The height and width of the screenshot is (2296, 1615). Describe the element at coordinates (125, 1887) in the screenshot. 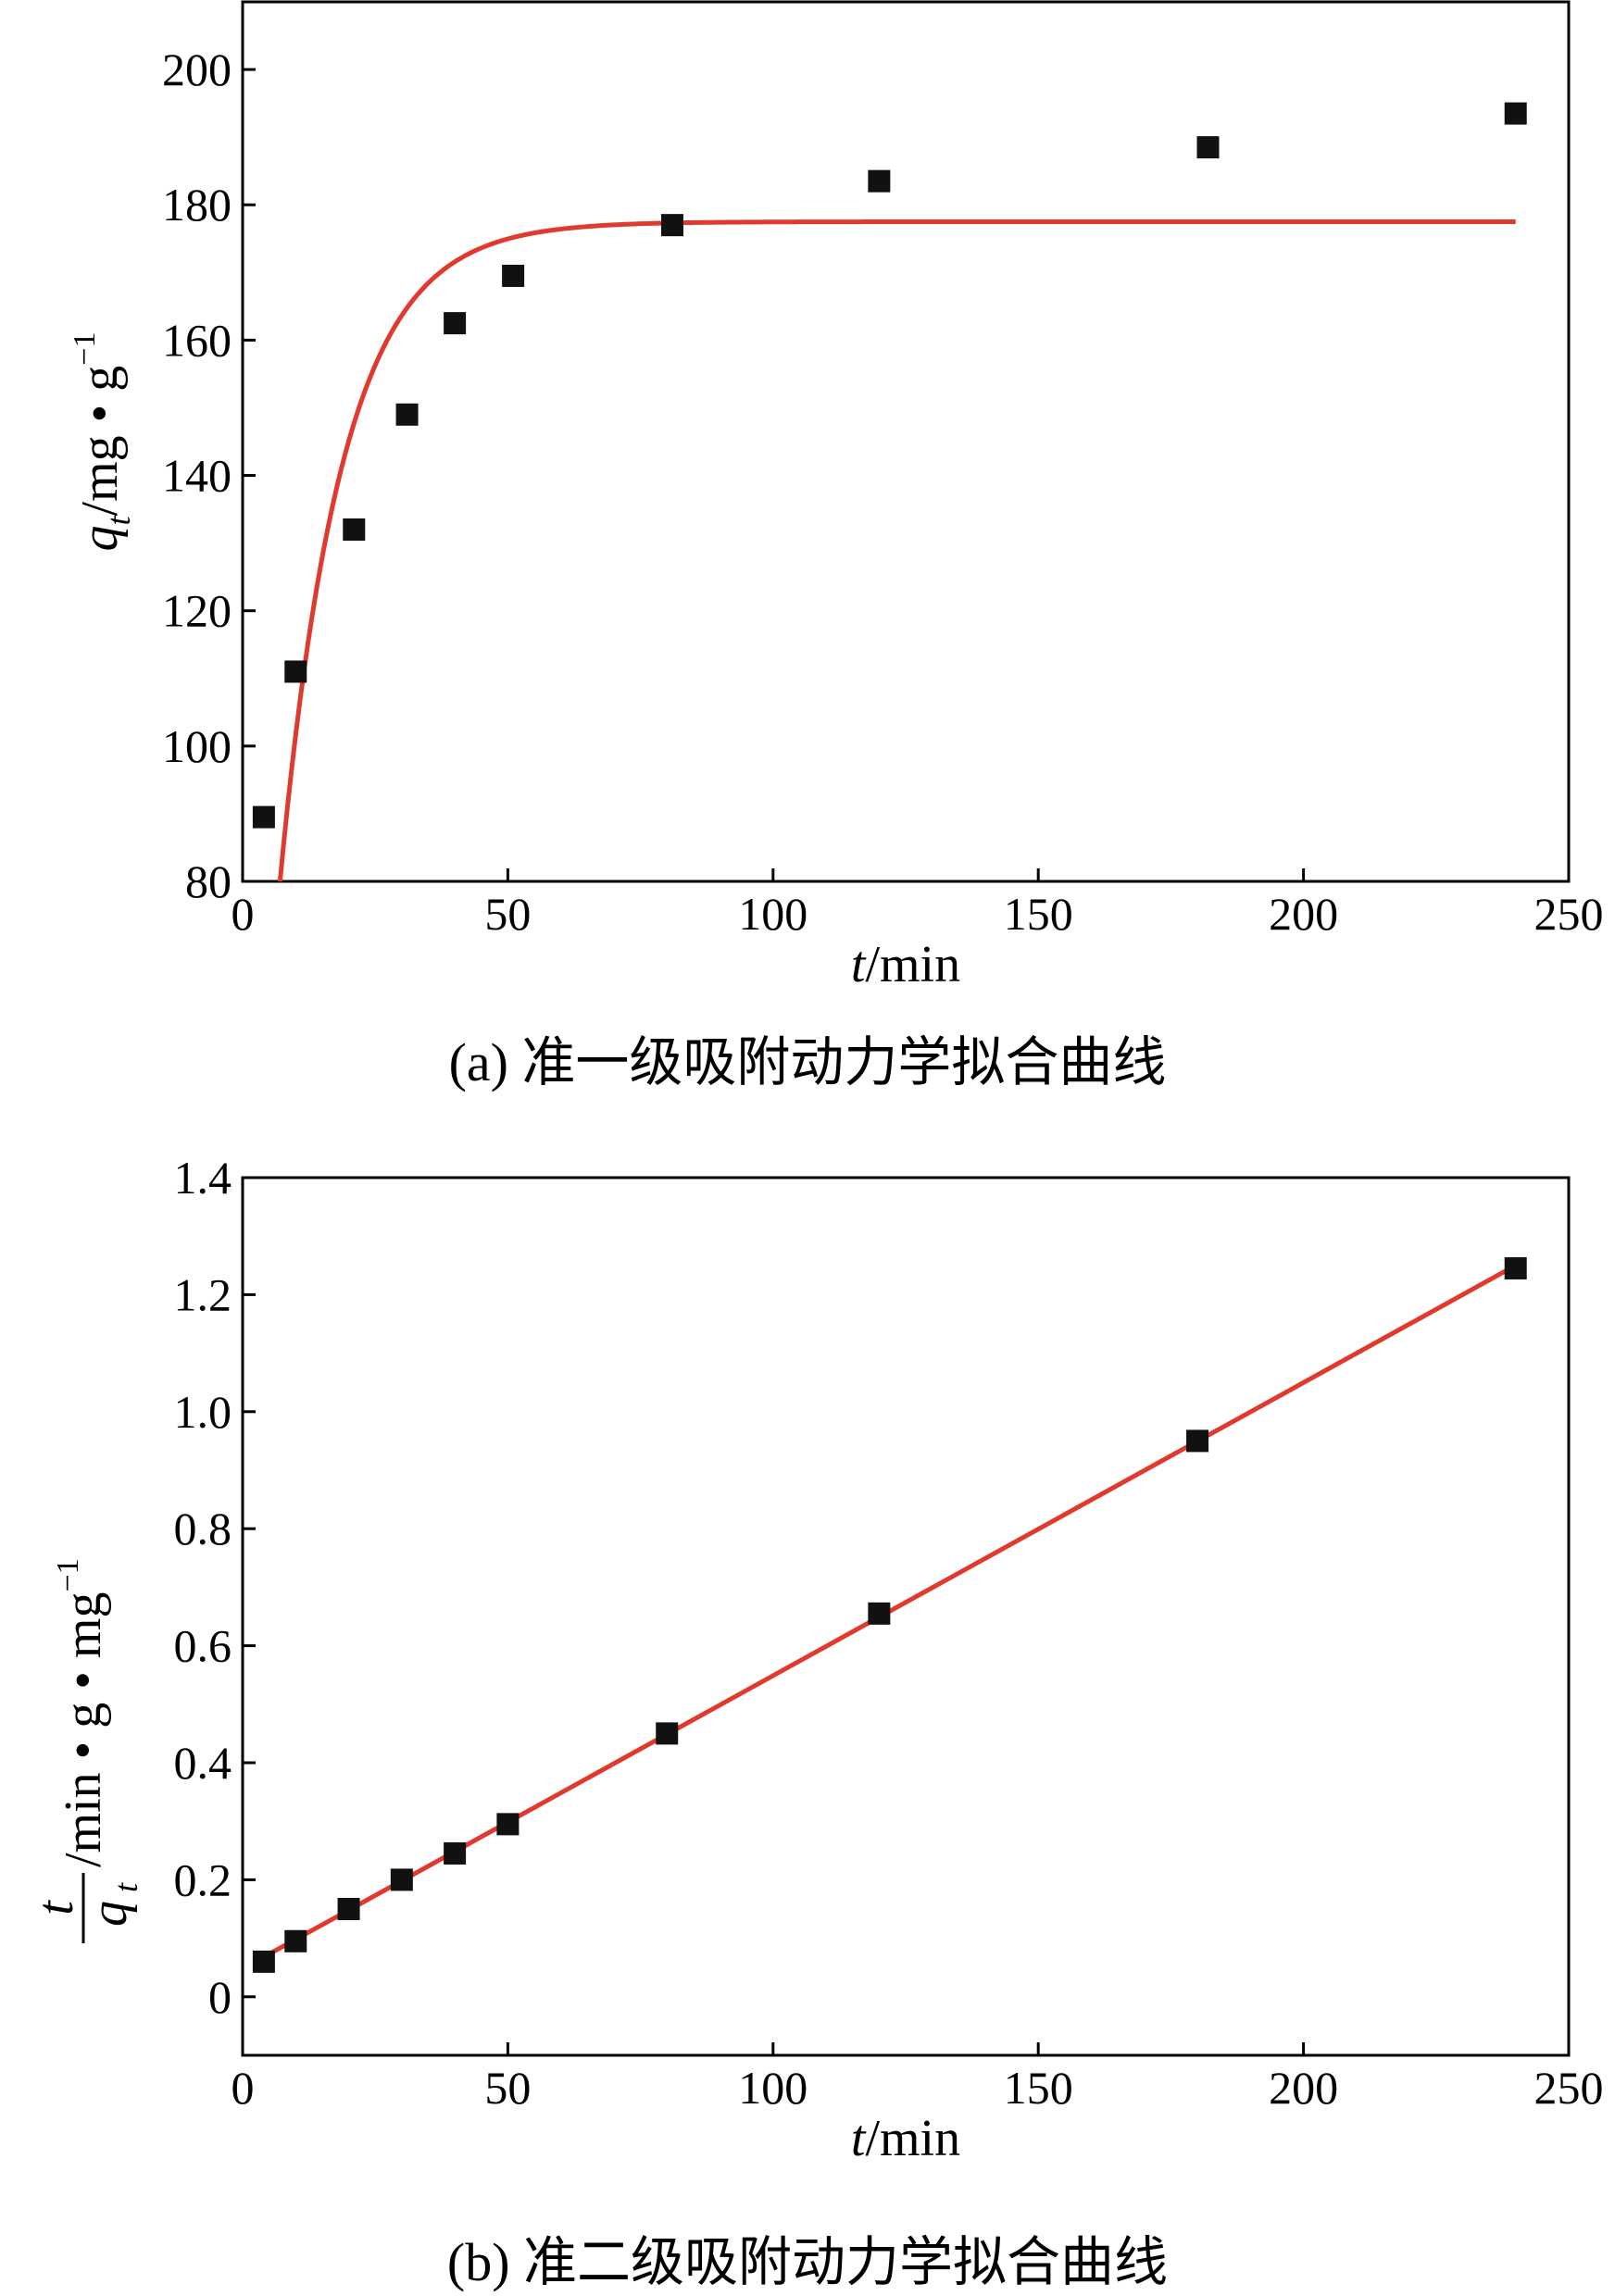

I see `y-label-fraction-den-sub: t` at that location.